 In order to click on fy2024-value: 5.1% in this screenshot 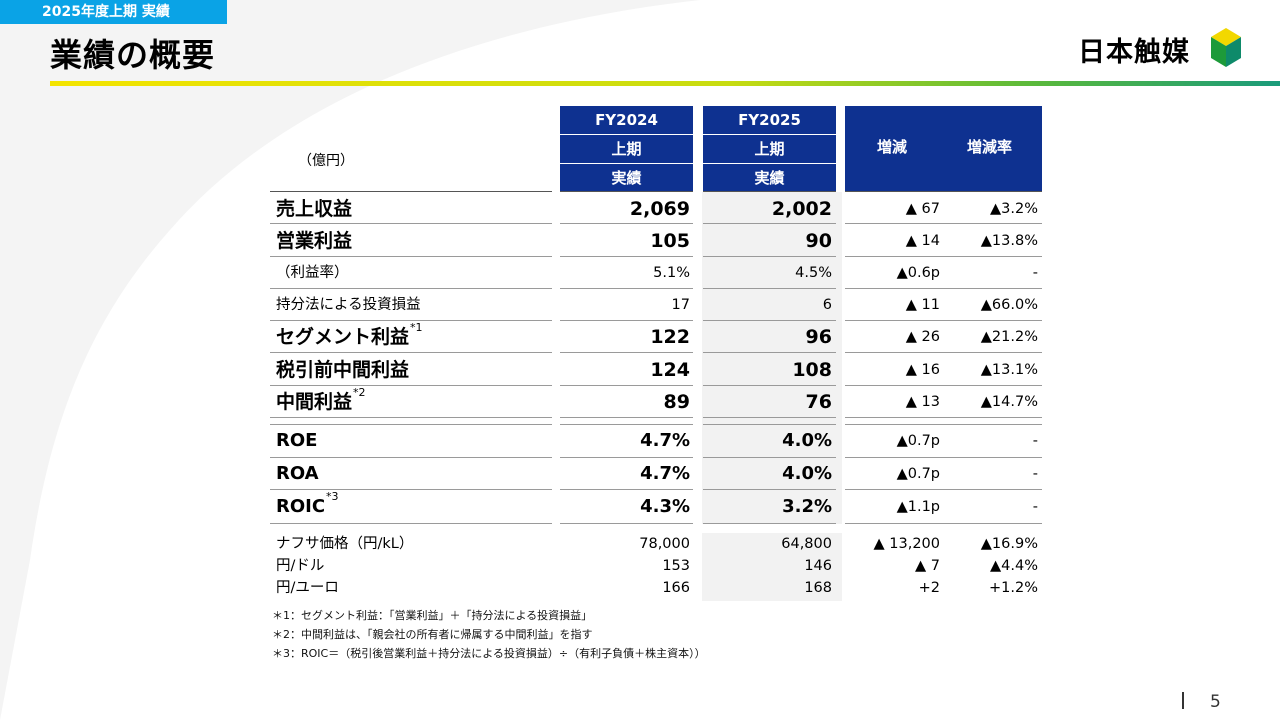, I will do `click(671, 273)`.